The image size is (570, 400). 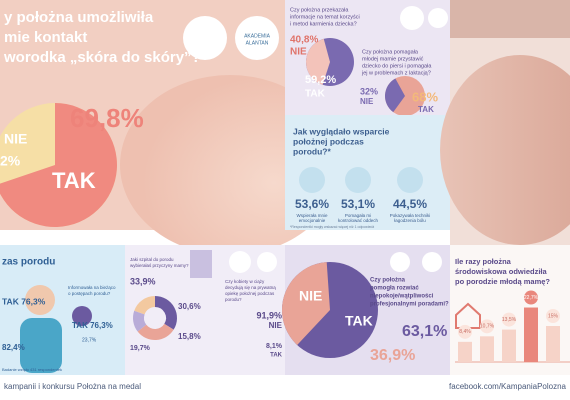 What do you see at coordinates (285, 387) in the screenshot?
I see `footer` at bounding box center [285, 387].